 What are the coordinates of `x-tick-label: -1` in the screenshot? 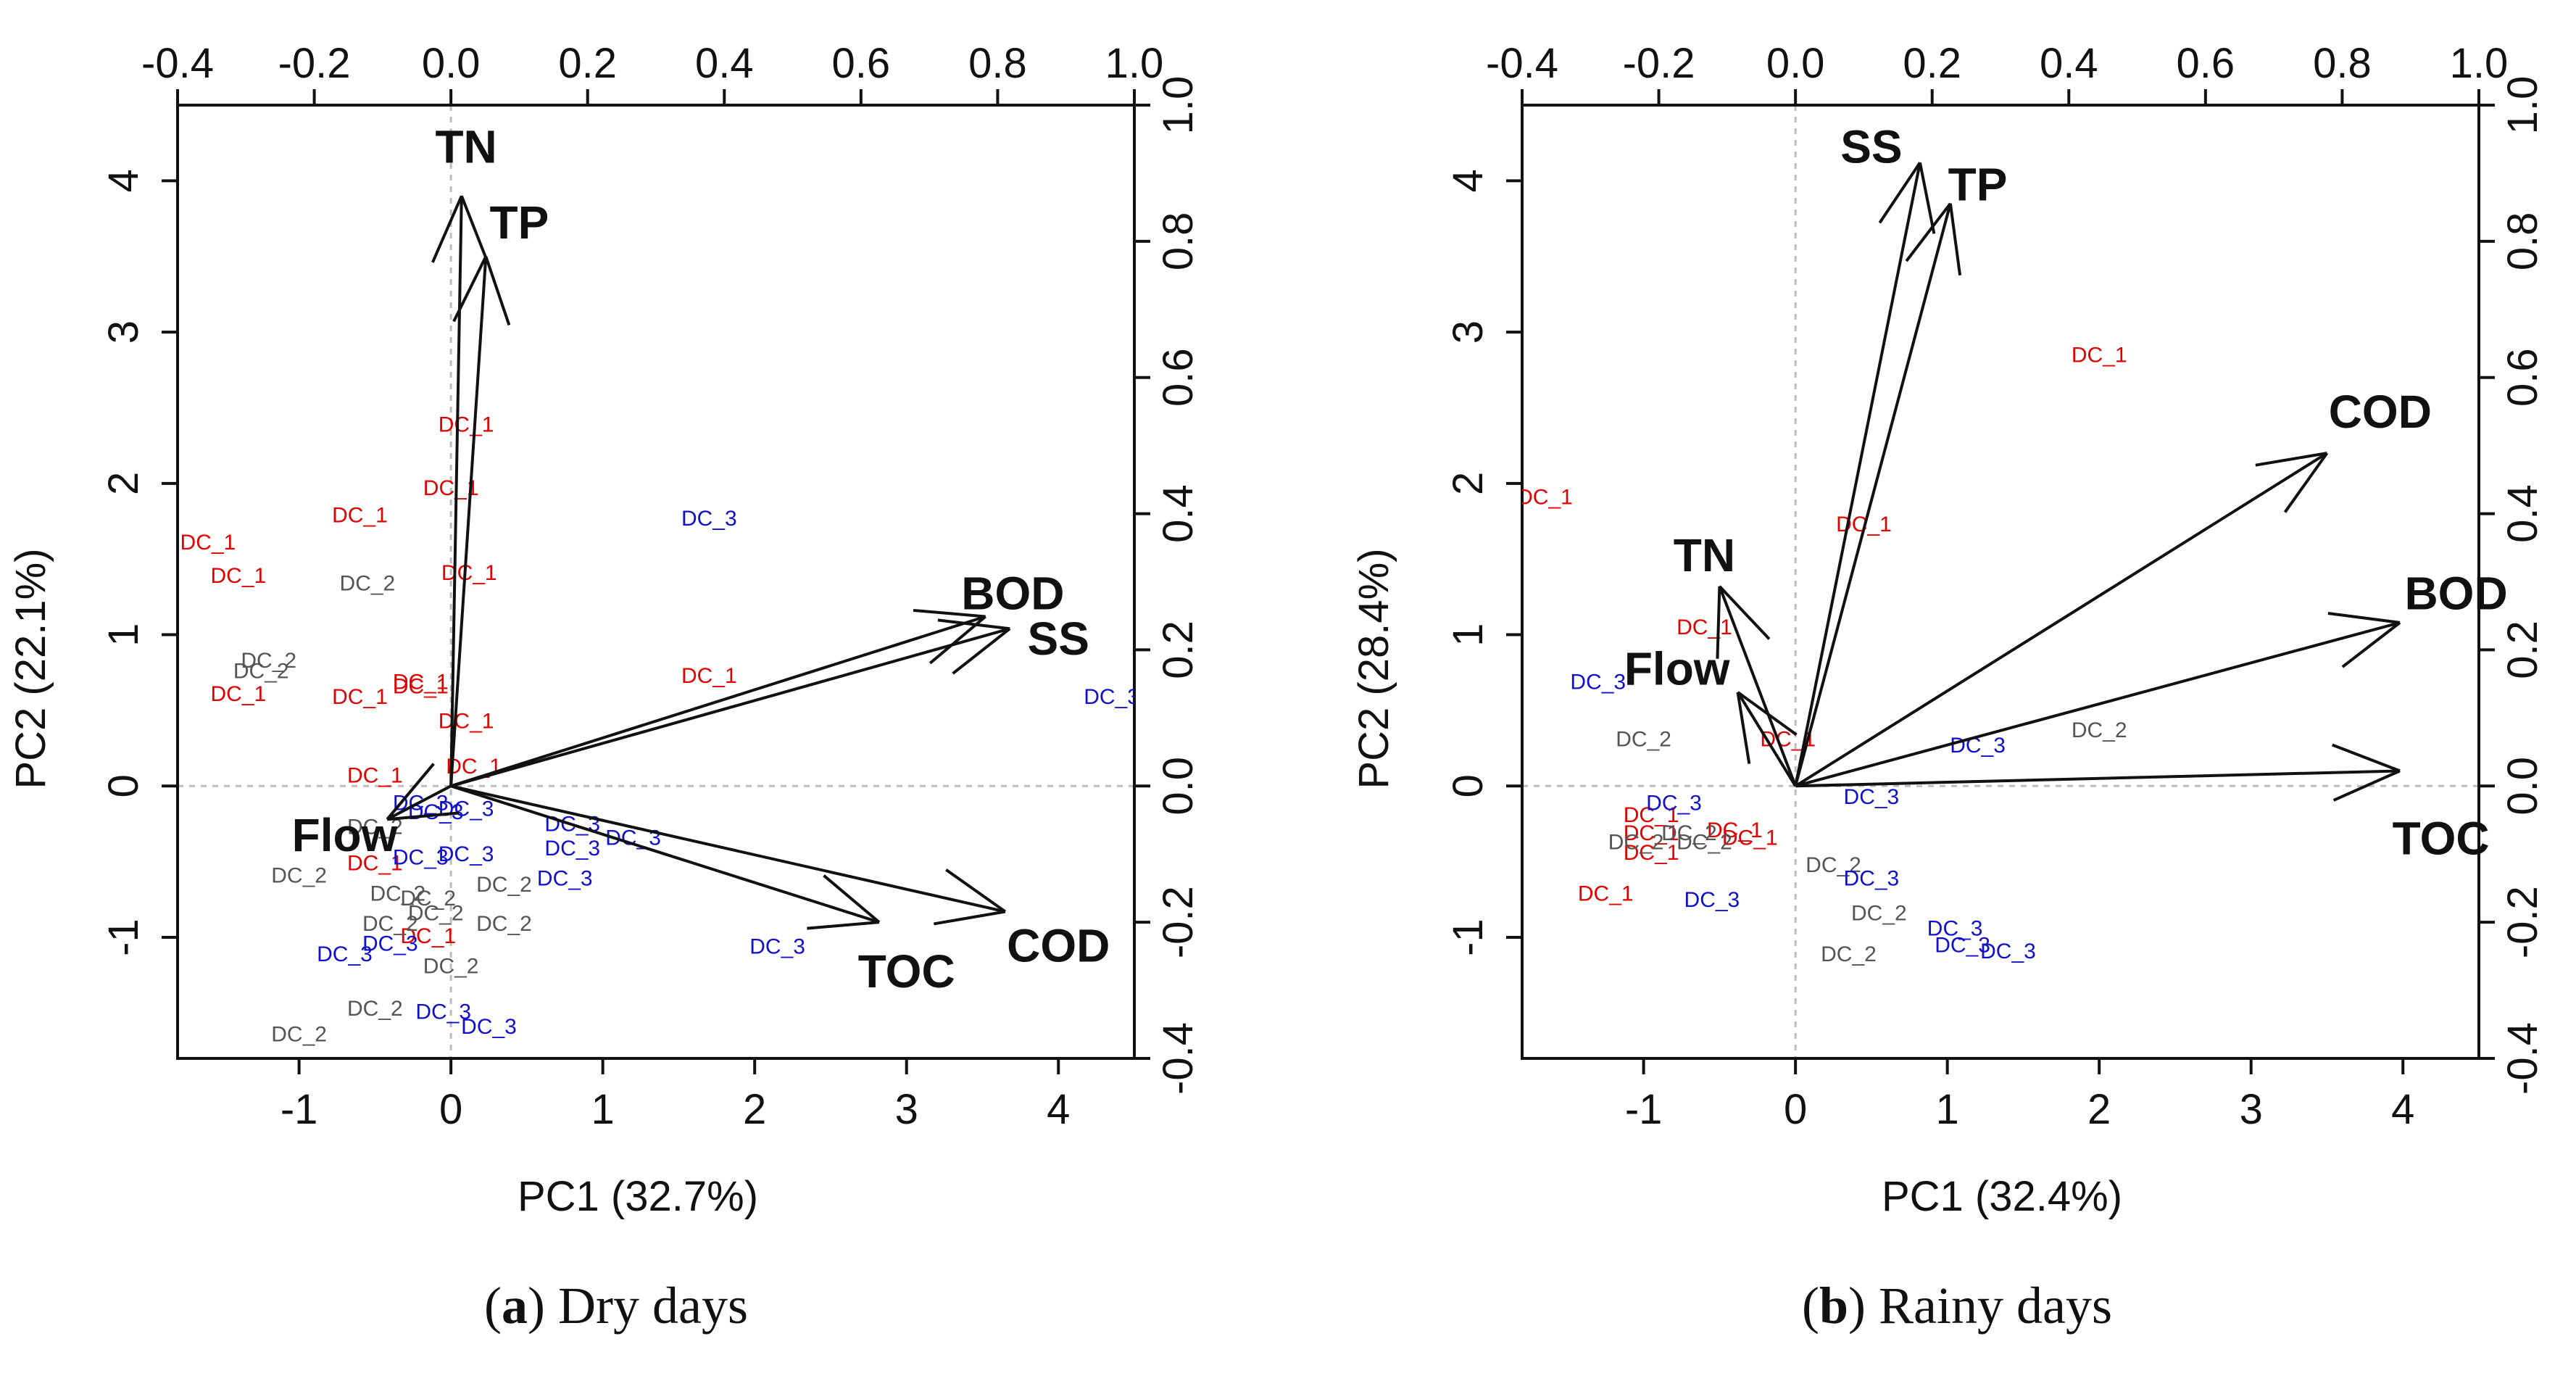 It's located at (299, 1109).